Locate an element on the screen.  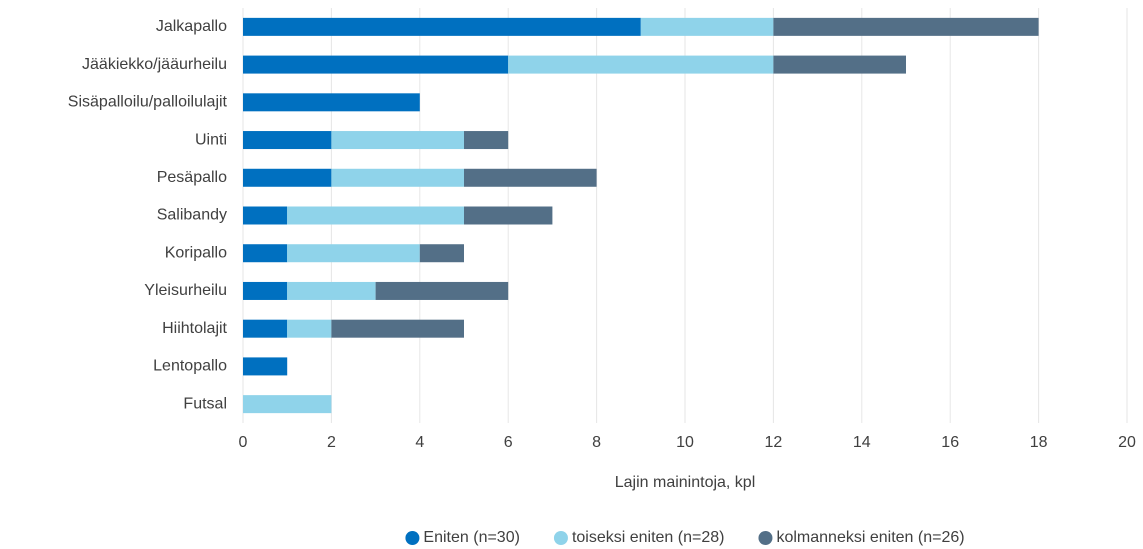
y-tick-label: Uinti is located at coordinates (211, 139).